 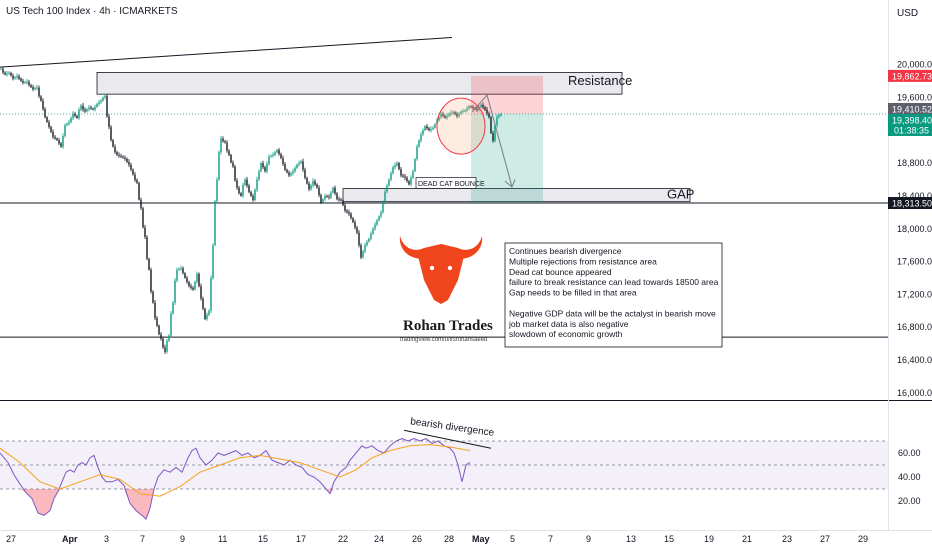 I want to click on time-tick-label: 19, so click(x=709, y=539).